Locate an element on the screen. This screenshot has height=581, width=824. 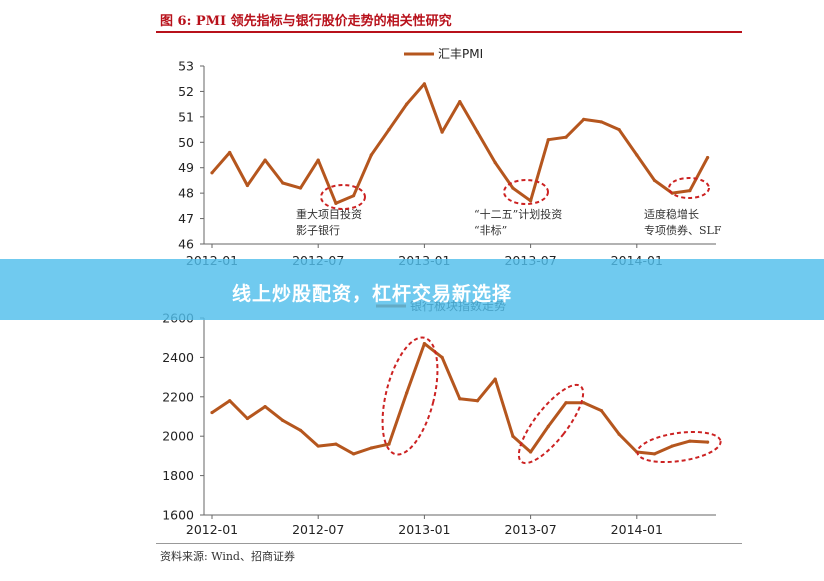
promo-banner-text: 线上炒股配资，杠杆交易新选择 is located at coordinates (372, 294).